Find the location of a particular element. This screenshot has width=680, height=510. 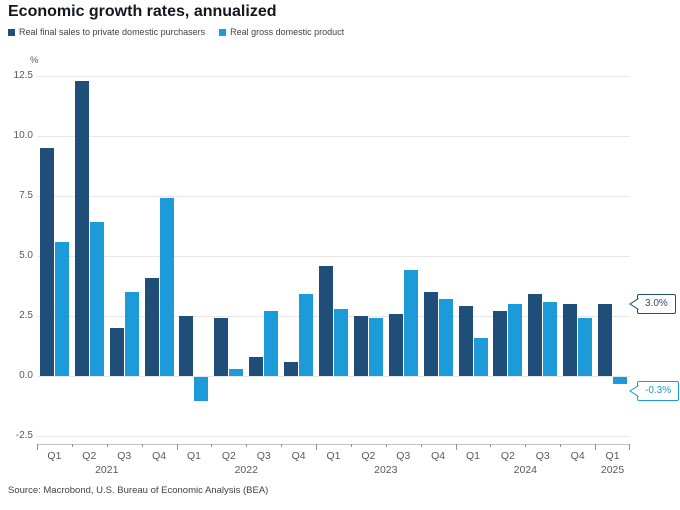

x-axis-quarter-labels: Q1 Q2 Q3 Q4 Q1 Q2 Q3 Q4 Q1 Q2 Q3 Q4 Q1 Q2 Q3 Q4 Q1 is located at coordinates (333, 457).